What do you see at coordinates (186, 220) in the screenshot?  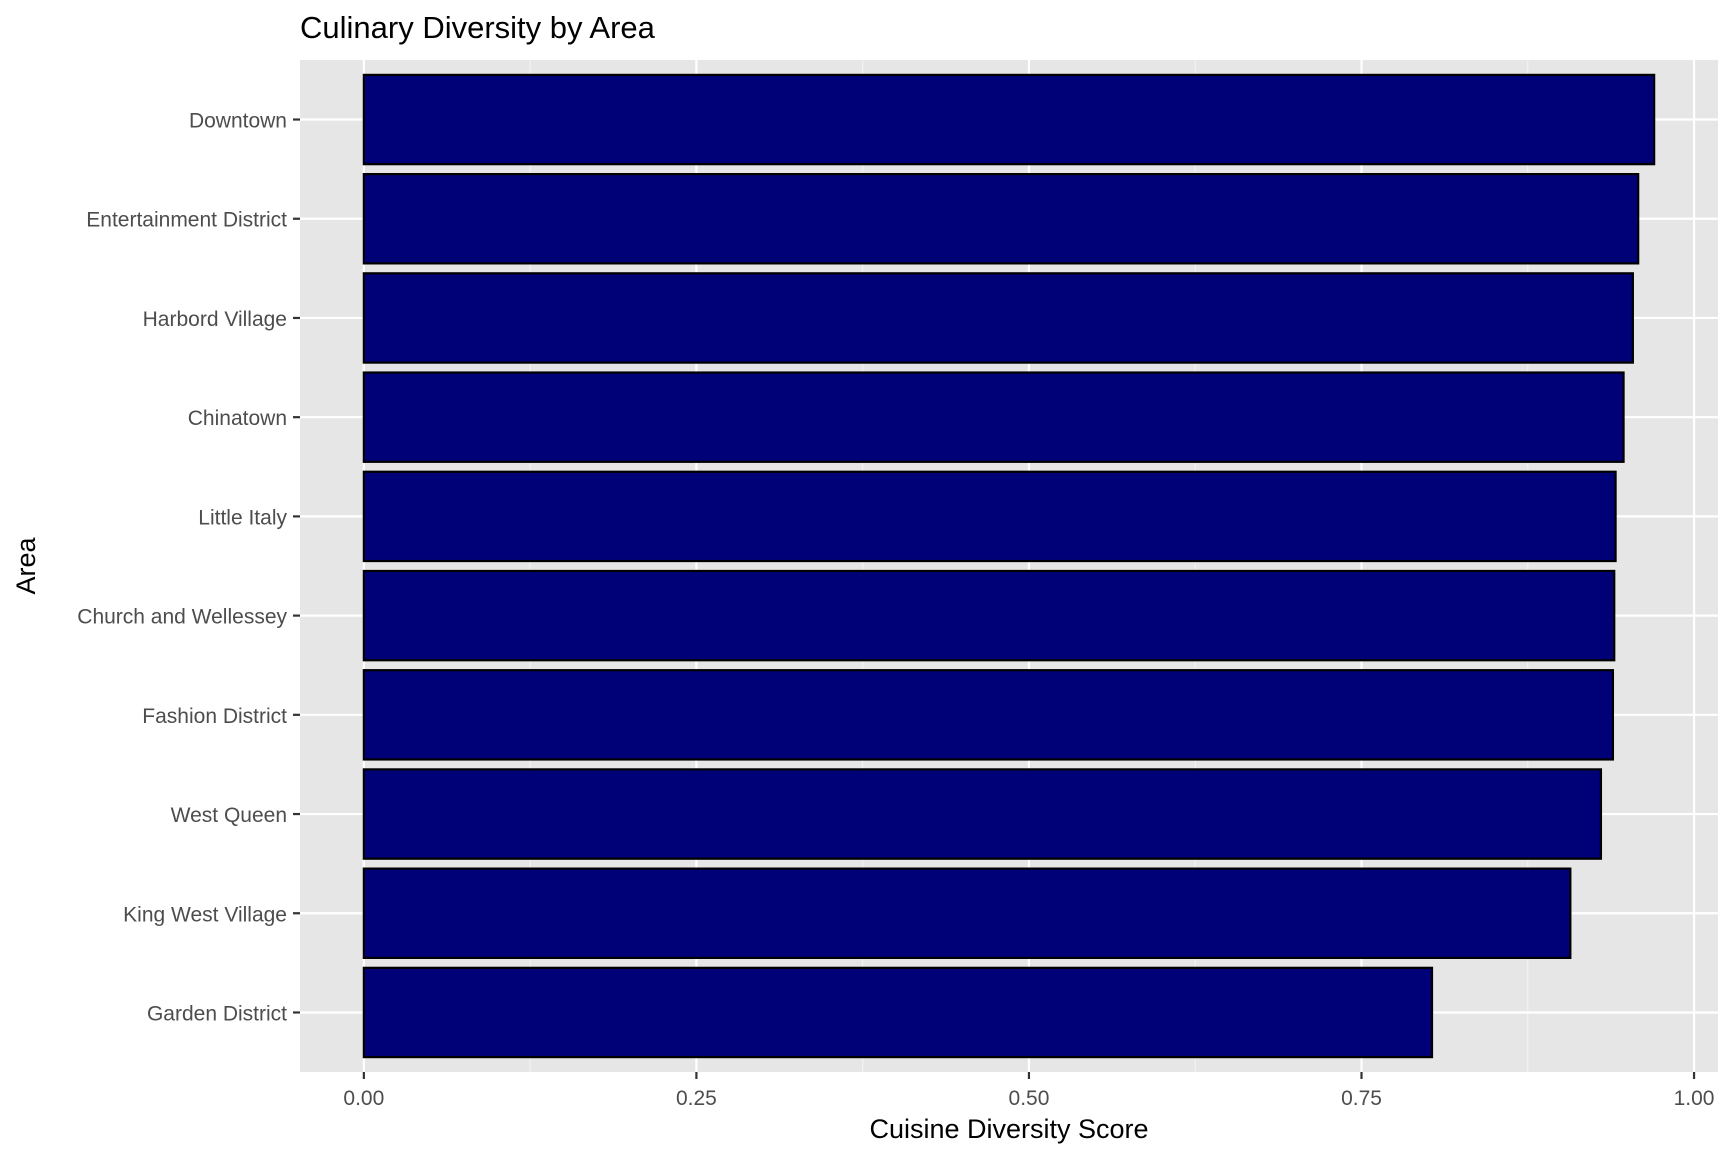 I see `y-tick-label: Entertainment District` at bounding box center [186, 220].